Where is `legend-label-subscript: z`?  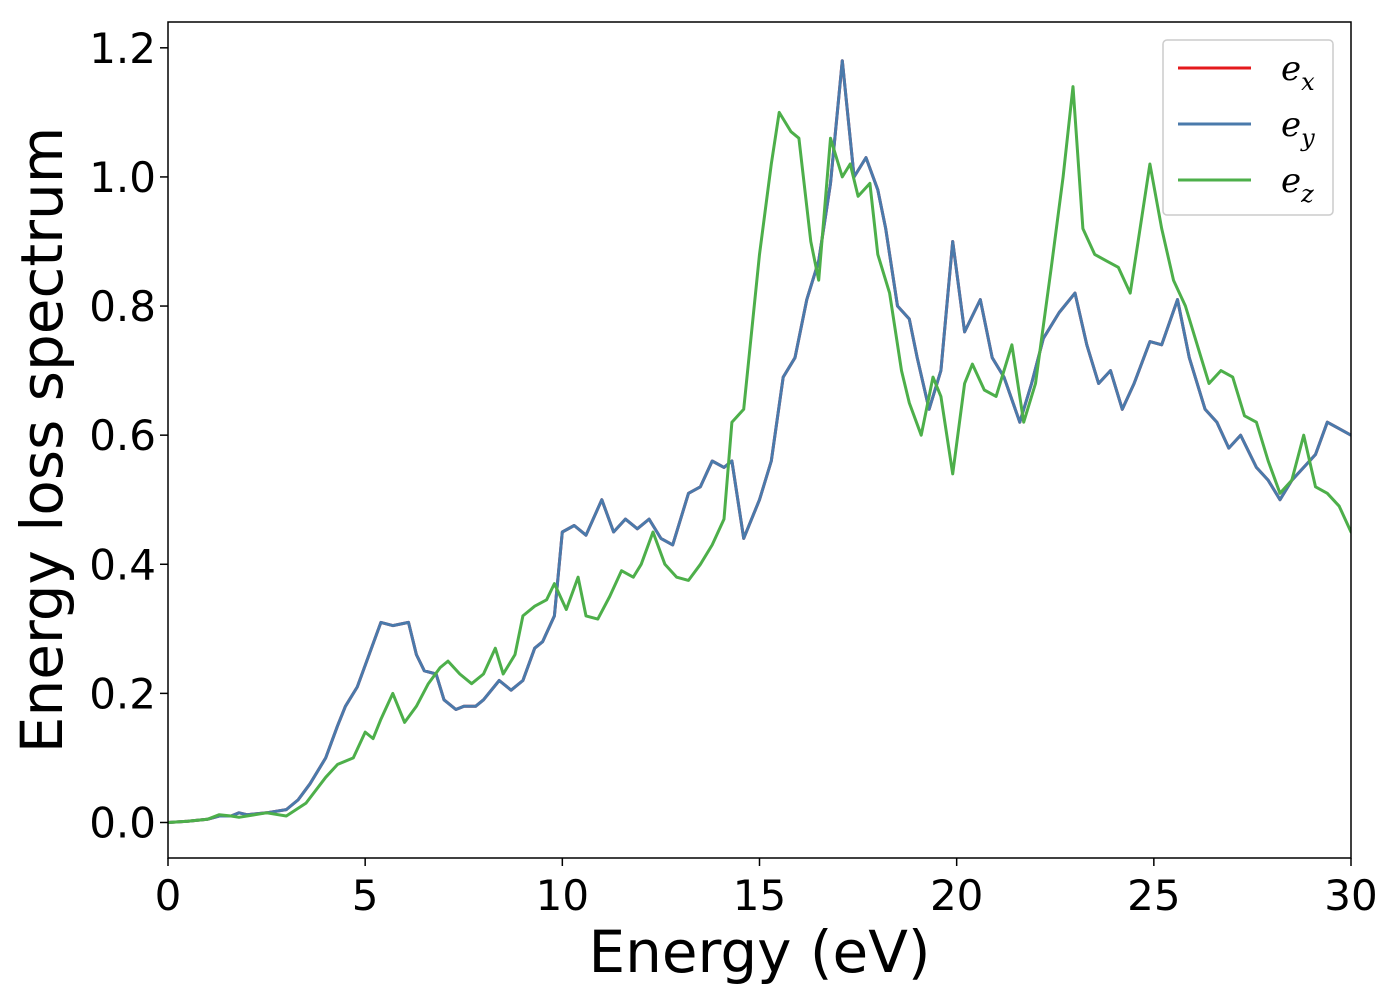 legend-label-subscript: z is located at coordinates (1307, 194).